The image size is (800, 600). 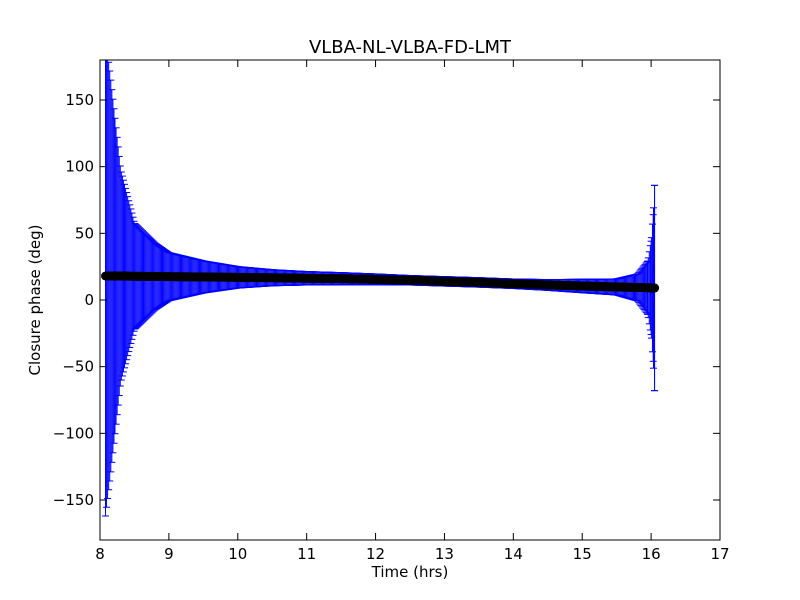 What do you see at coordinates (655, 288) in the screenshot?
I see `data-point` at bounding box center [655, 288].